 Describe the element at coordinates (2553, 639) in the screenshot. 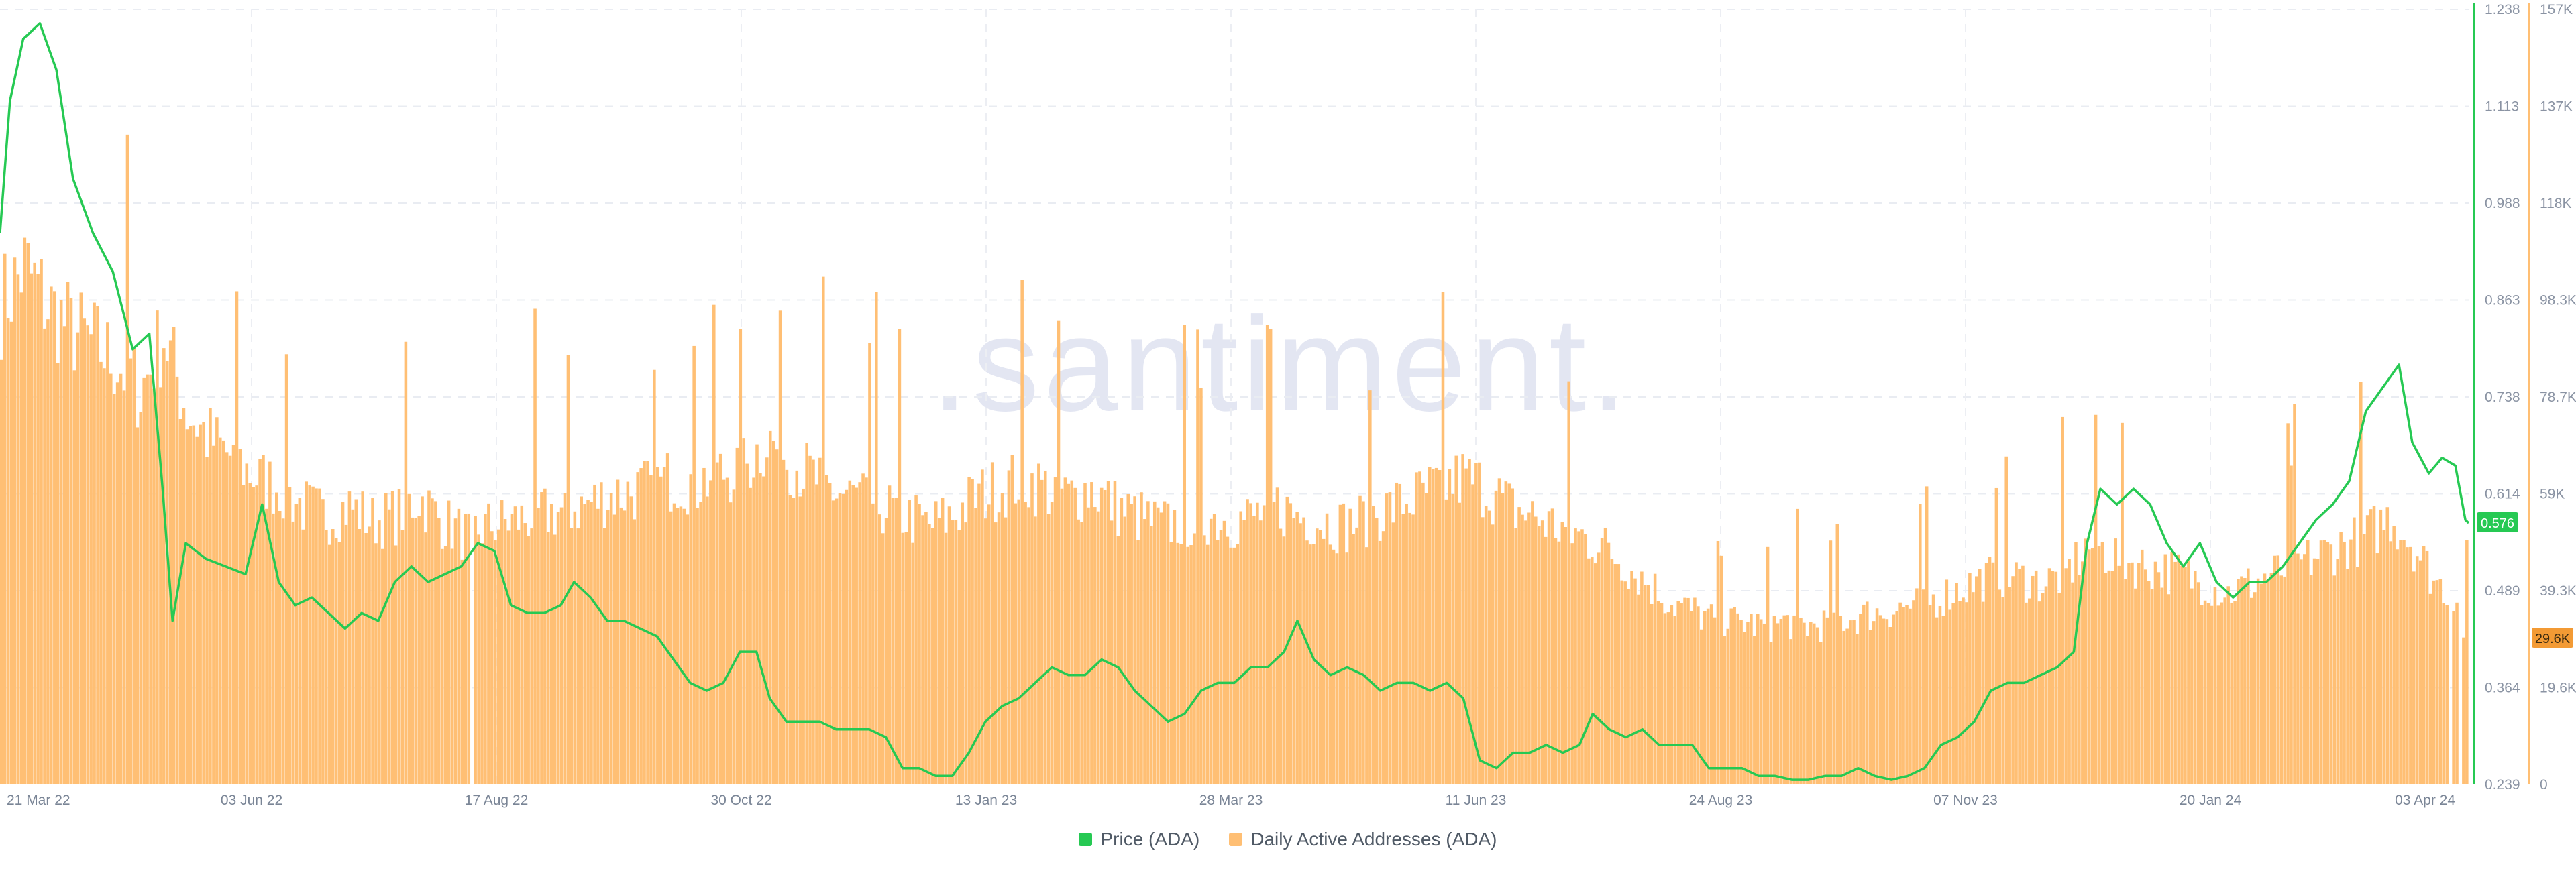

I see `daa-current-value: 29.6K` at that location.